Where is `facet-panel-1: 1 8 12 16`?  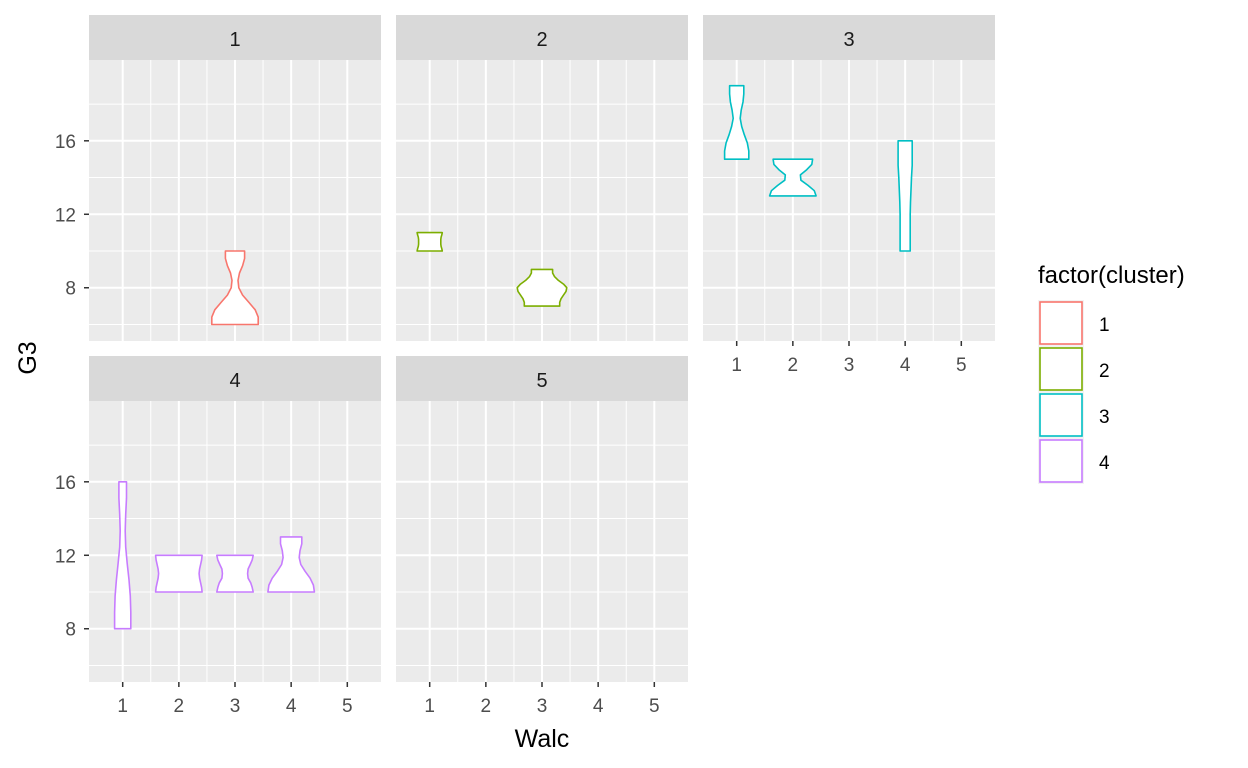
facet-panel-1: 1 8 12 16 is located at coordinates (218, 178).